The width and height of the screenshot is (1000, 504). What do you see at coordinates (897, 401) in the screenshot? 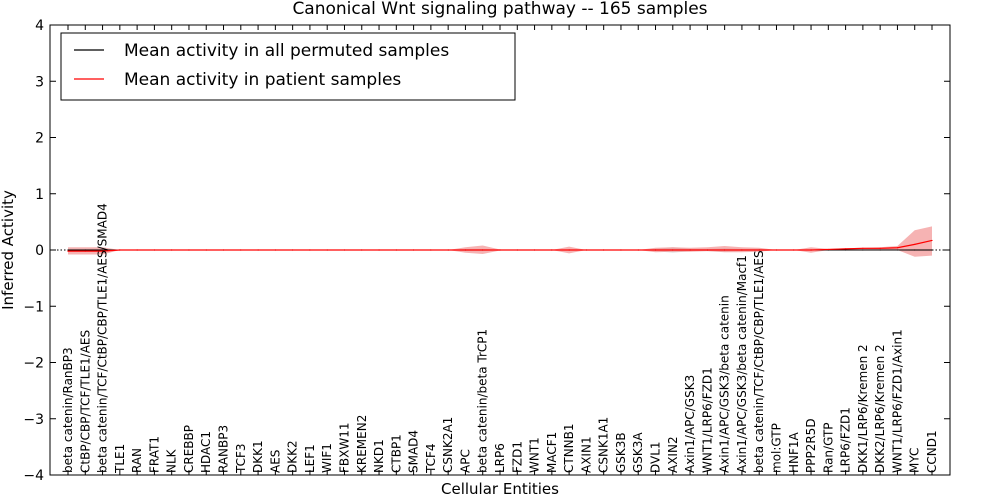
I see `x-tick-label: WNT1/LRP6/FZD1/Axin1` at bounding box center [897, 401].